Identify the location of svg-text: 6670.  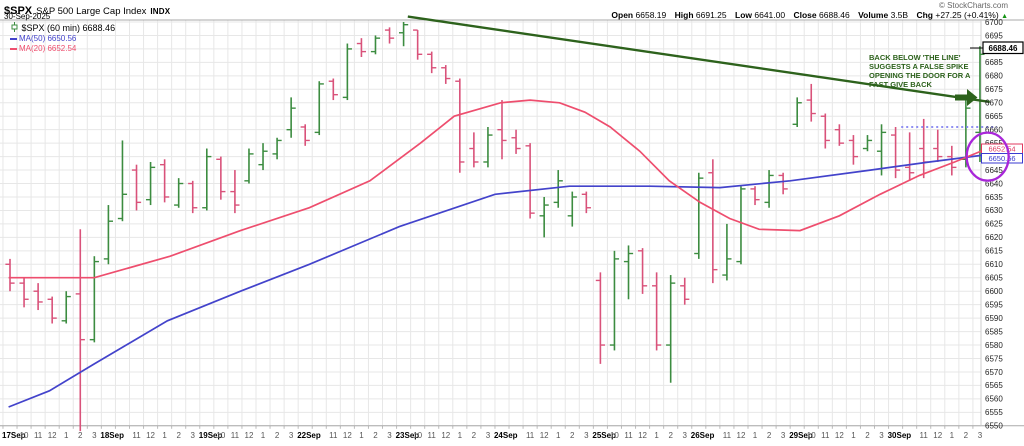
(994, 103).